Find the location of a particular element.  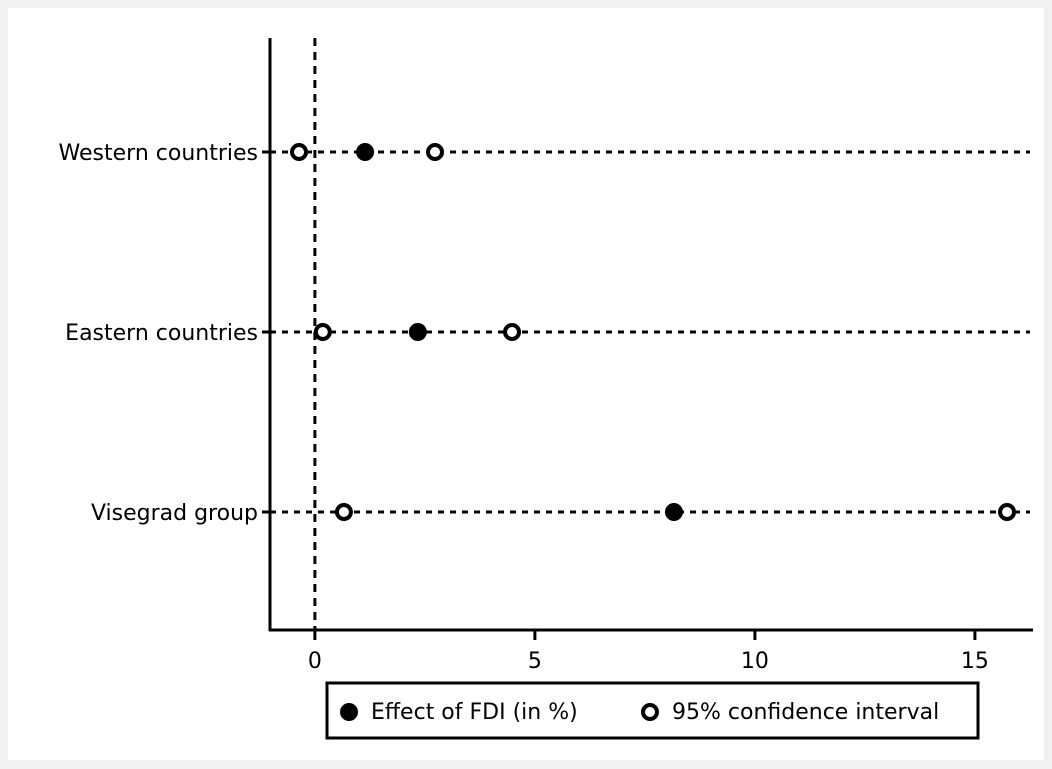

legend-label: Effect of FDI (in %) is located at coordinates (474, 712).